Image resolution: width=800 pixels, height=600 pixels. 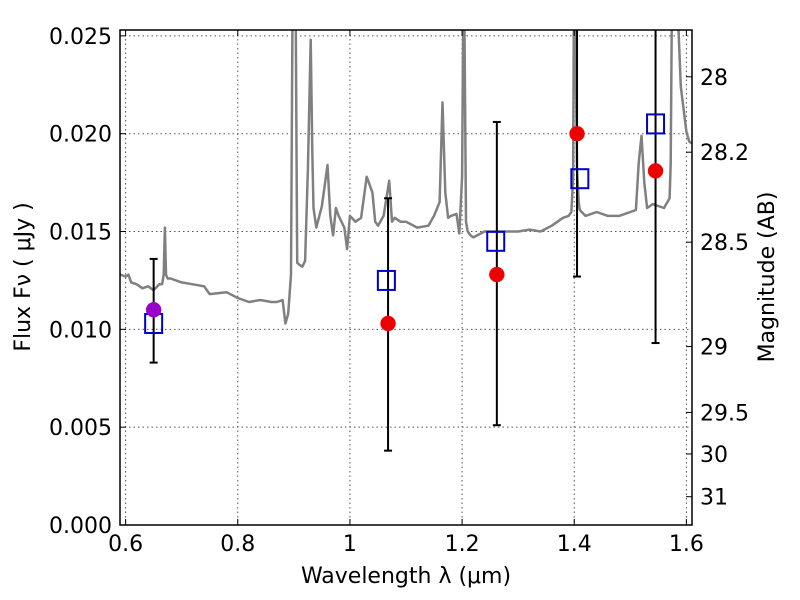 What do you see at coordinates (350, 544) in the screenshot?
I see `x-tick-label: 1` at bounding box center [350, 544].